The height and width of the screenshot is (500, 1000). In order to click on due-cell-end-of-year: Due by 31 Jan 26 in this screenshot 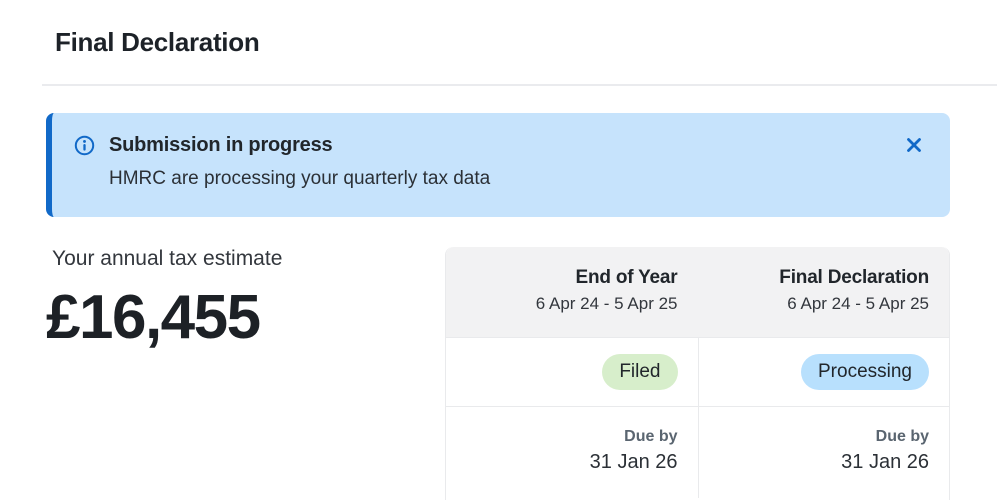, I will do `click(572, 452)`.